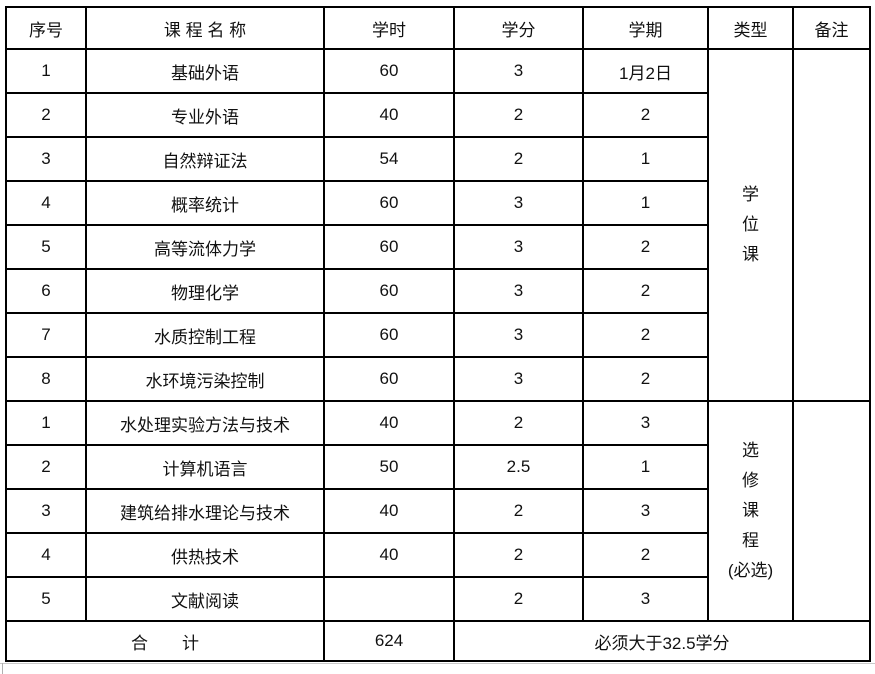  Describe the element at coordinates (518, 467) in the screenshot. I see `course-credits-cell: 2.5` at that location.